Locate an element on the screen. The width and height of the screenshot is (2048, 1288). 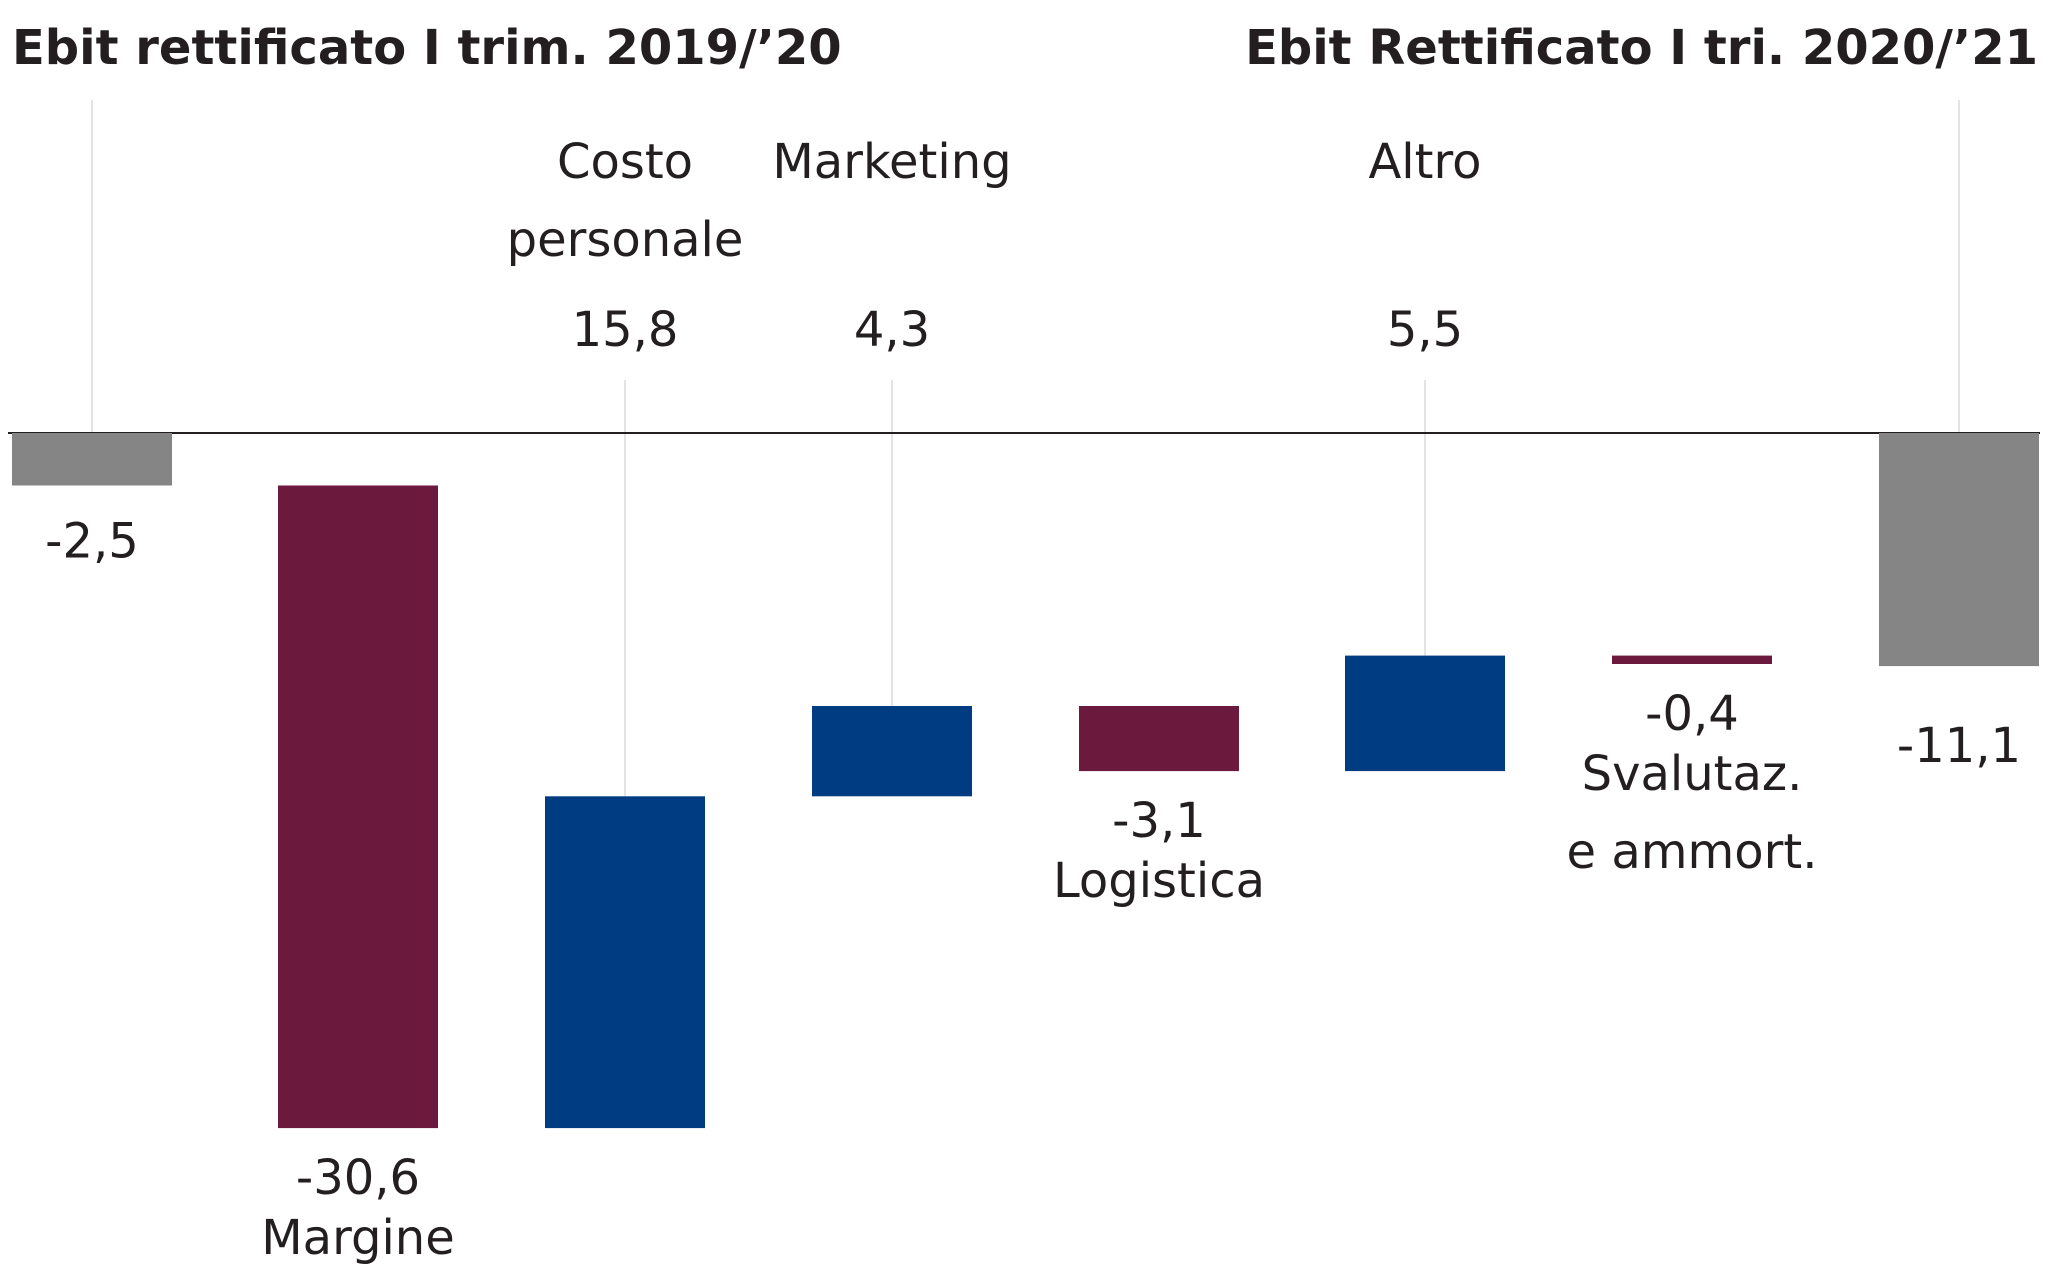
category-label-svalutaz-e-ammort: e ammort. is located at coordinates (1692, 852).